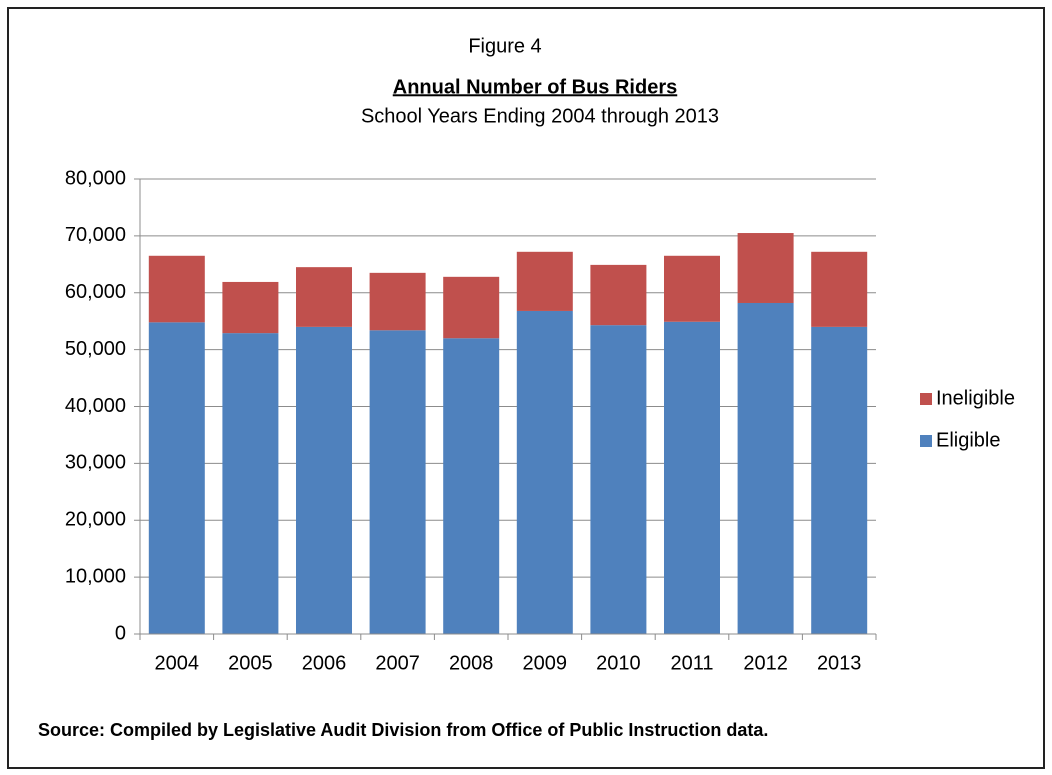  Describe the element at coordinates (95, 178) in the screenshot. I see `y-tick-label: 80,000` at that location.